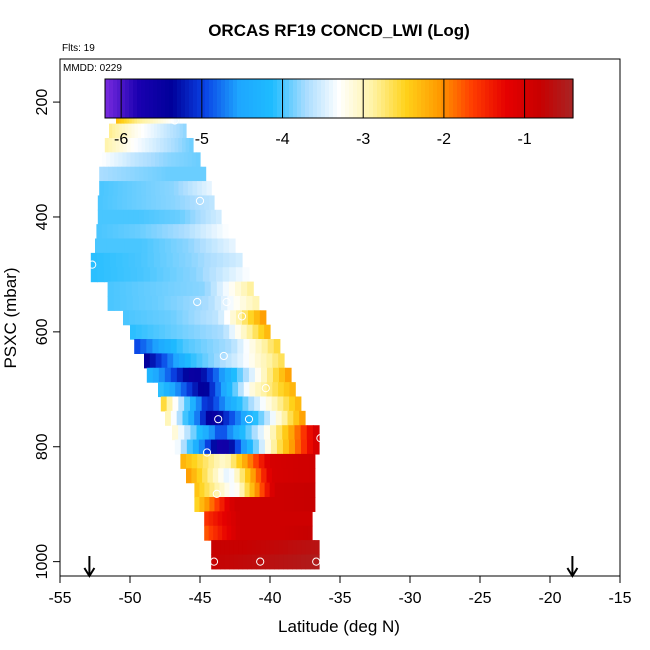  Describe the element at coordinates (331, 567) in the screenshot. I see `arrow-layer` at that location.